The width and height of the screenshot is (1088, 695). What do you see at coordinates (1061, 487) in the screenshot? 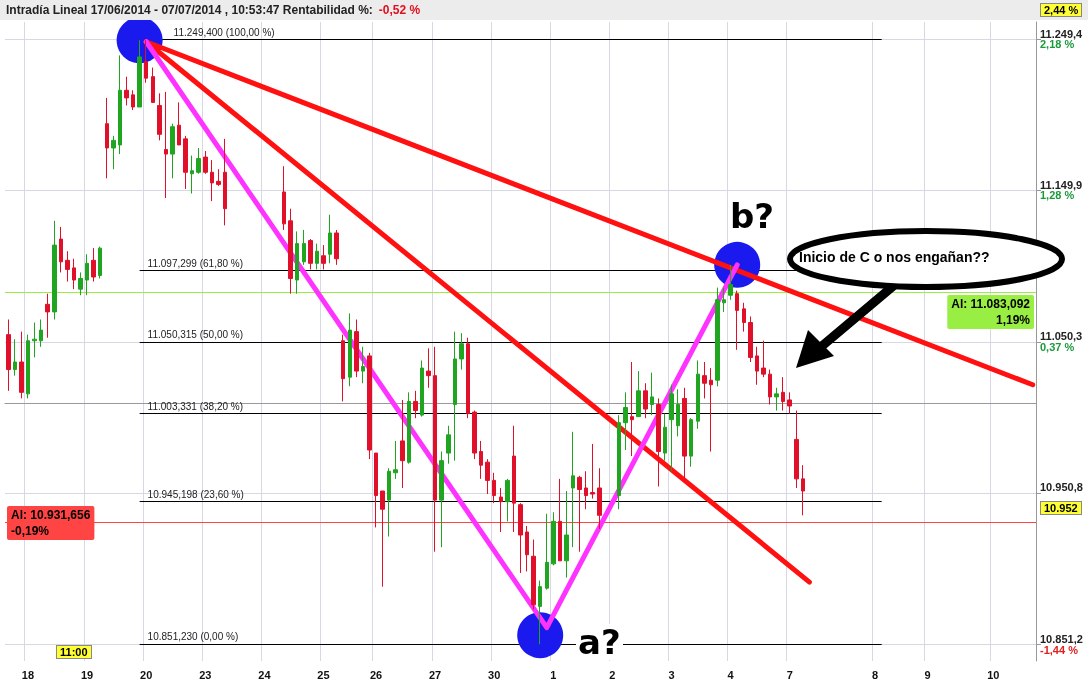
I see `y-tick-label: 10.950,8` at bounding box center [1061, 487].